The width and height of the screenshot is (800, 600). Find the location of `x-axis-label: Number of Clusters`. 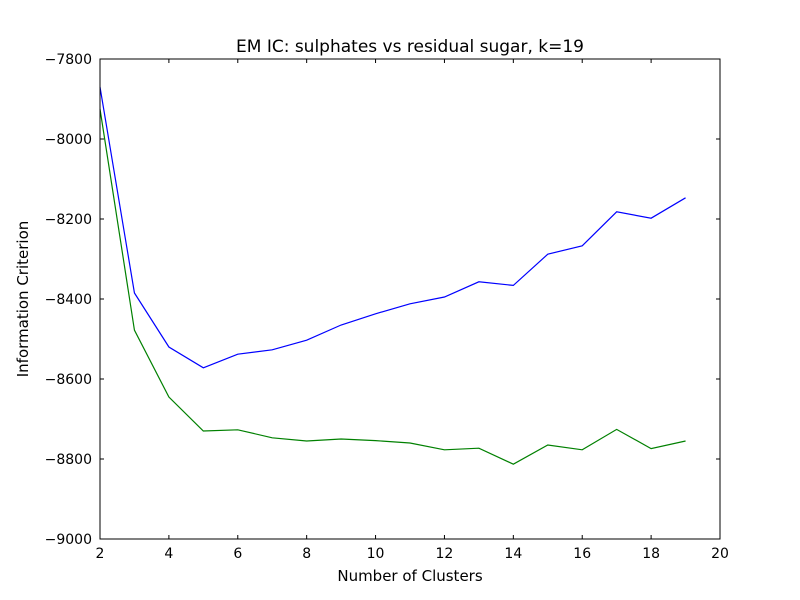

x-axis-label: Number of Clusters is located at coordinates (409, 576).